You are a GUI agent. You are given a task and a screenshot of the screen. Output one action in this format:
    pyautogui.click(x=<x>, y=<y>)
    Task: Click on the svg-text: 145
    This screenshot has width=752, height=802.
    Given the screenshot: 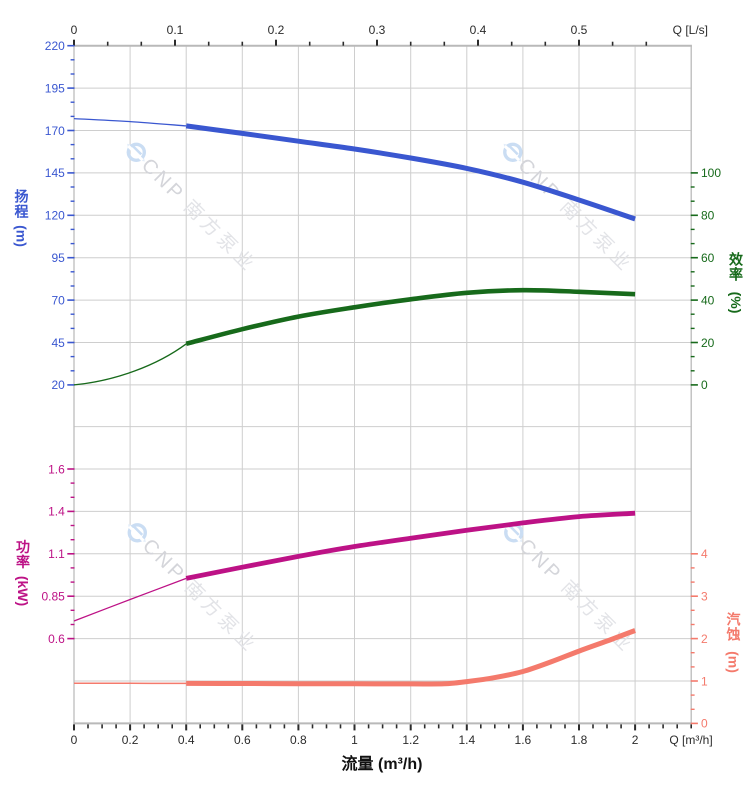 What is the action you would take?
    pyautogui.click(x=55, y=173)
    